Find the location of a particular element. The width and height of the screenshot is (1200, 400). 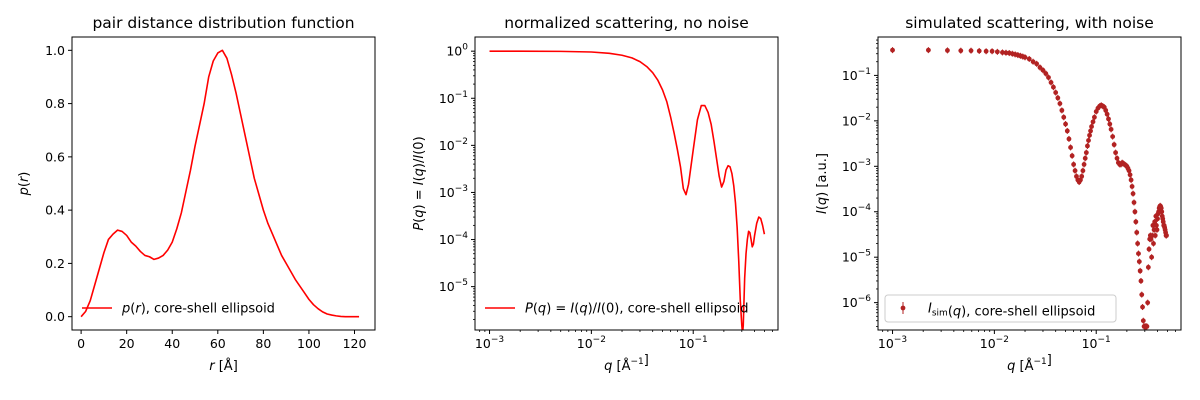

y-tick-label: 0.0 is located at coordinates (55, 316).